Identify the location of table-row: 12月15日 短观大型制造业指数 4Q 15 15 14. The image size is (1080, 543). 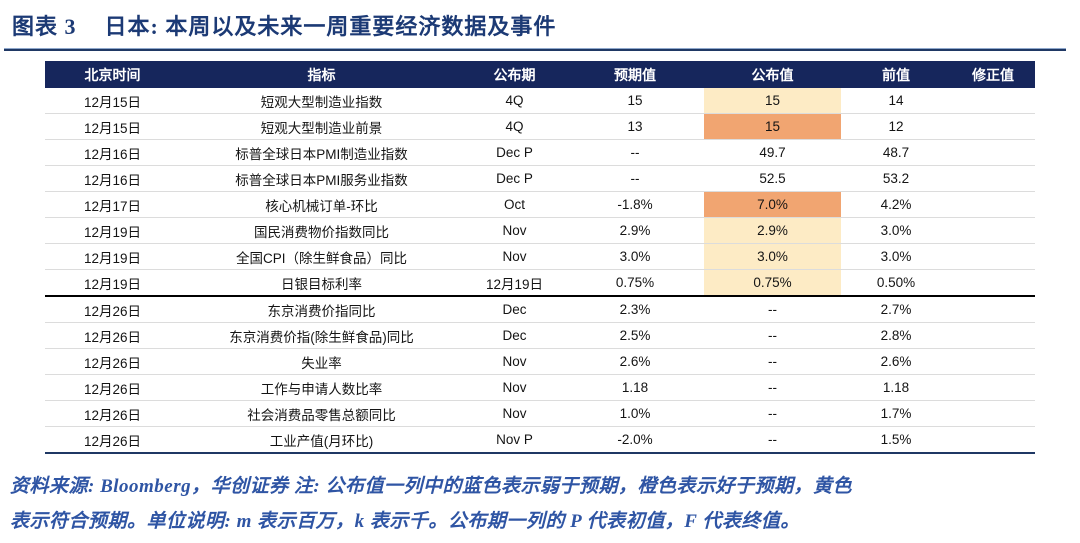
(540, 101).